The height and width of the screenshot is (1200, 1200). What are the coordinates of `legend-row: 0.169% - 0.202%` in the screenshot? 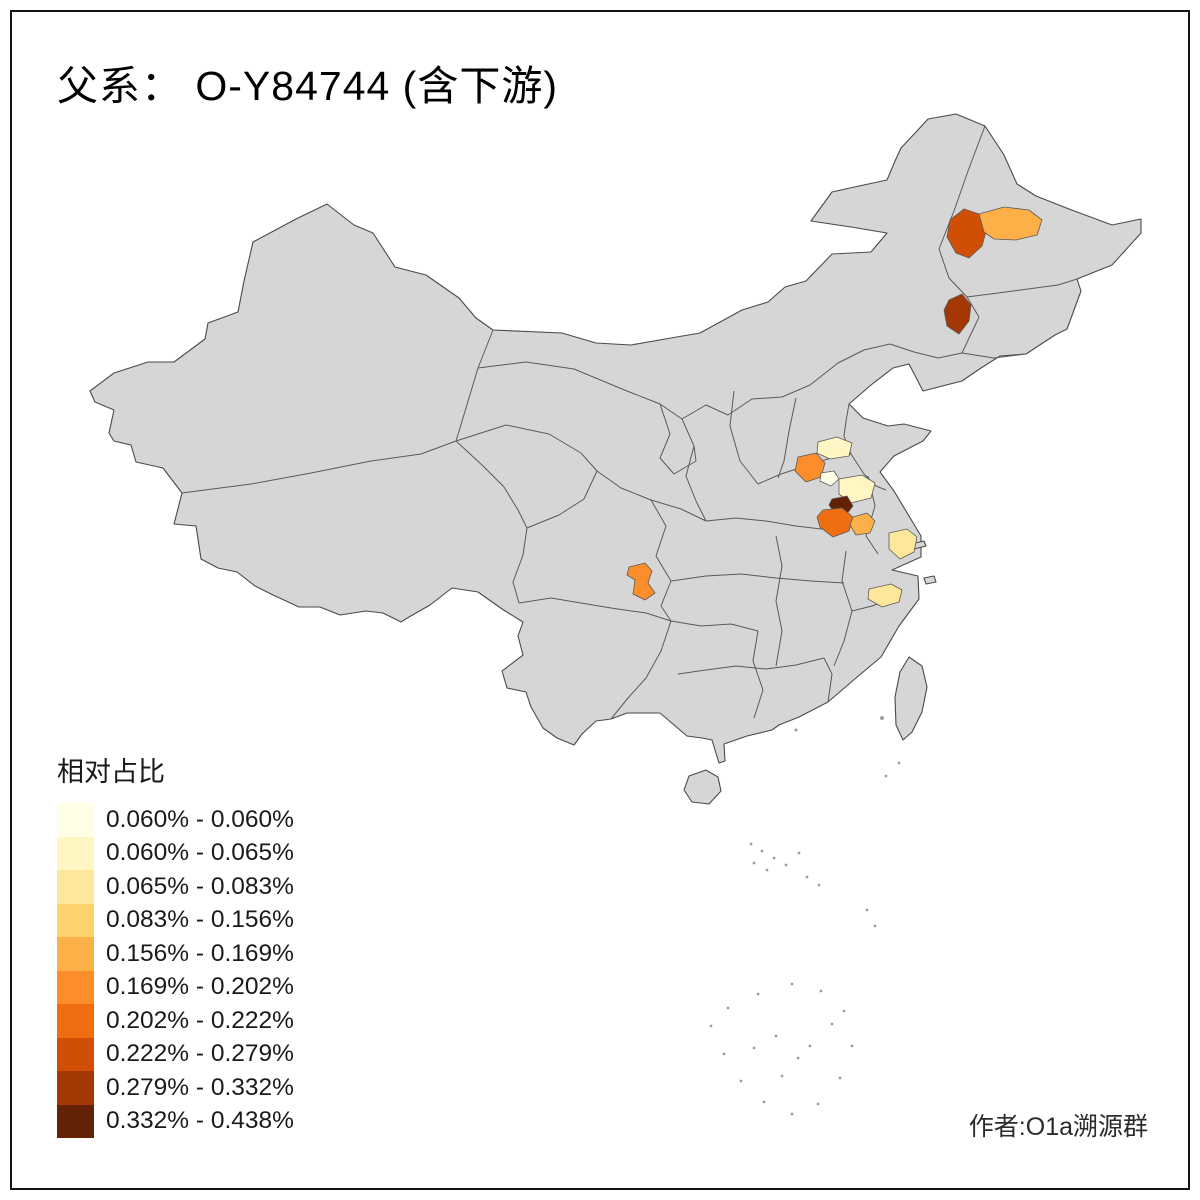 It's located at (175, 987).